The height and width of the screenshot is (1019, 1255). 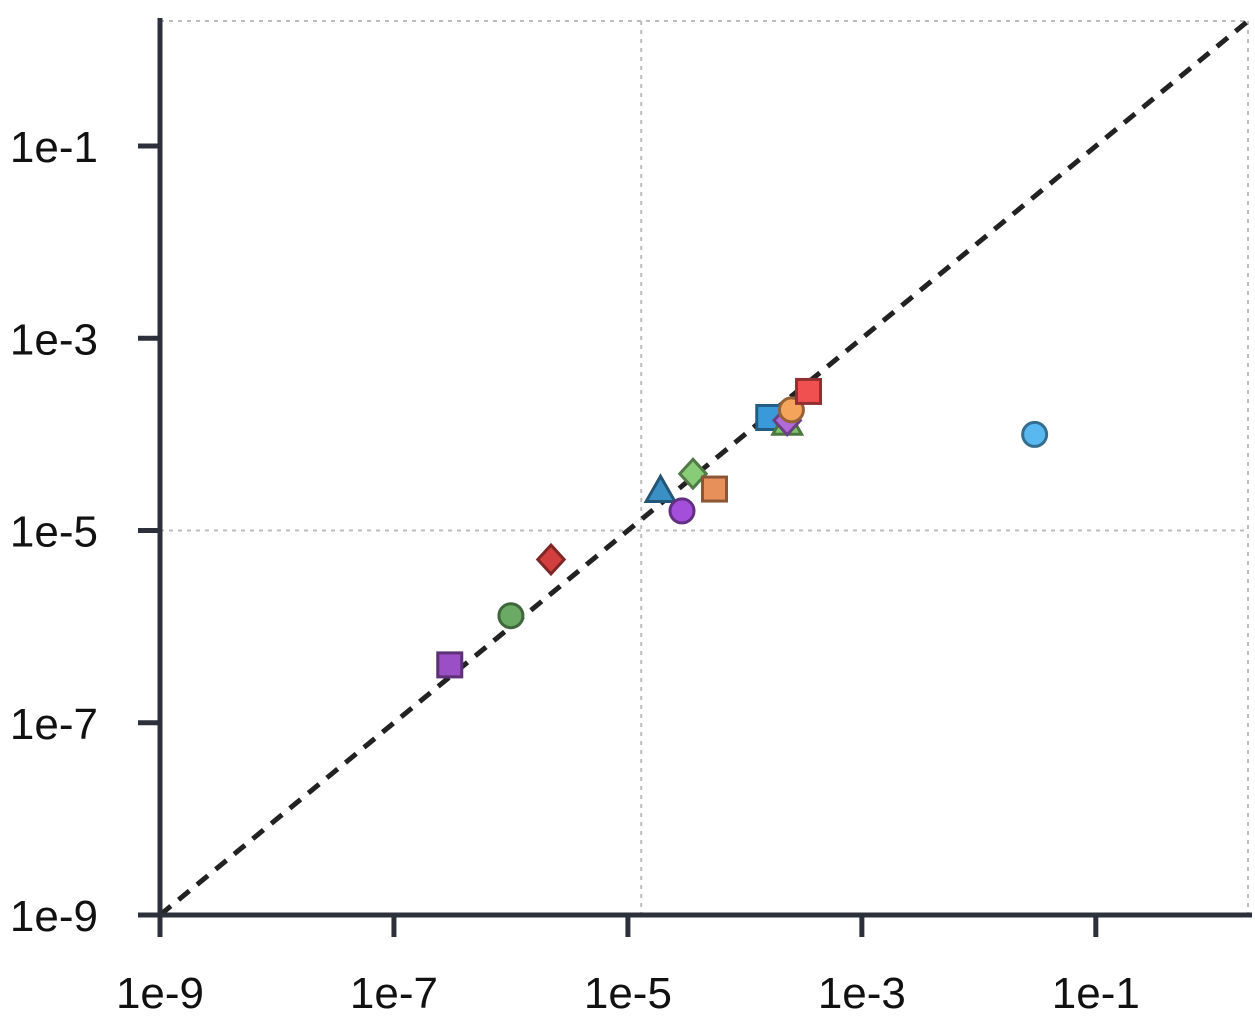 I want to click on data-points, so click(x=742, y=528).